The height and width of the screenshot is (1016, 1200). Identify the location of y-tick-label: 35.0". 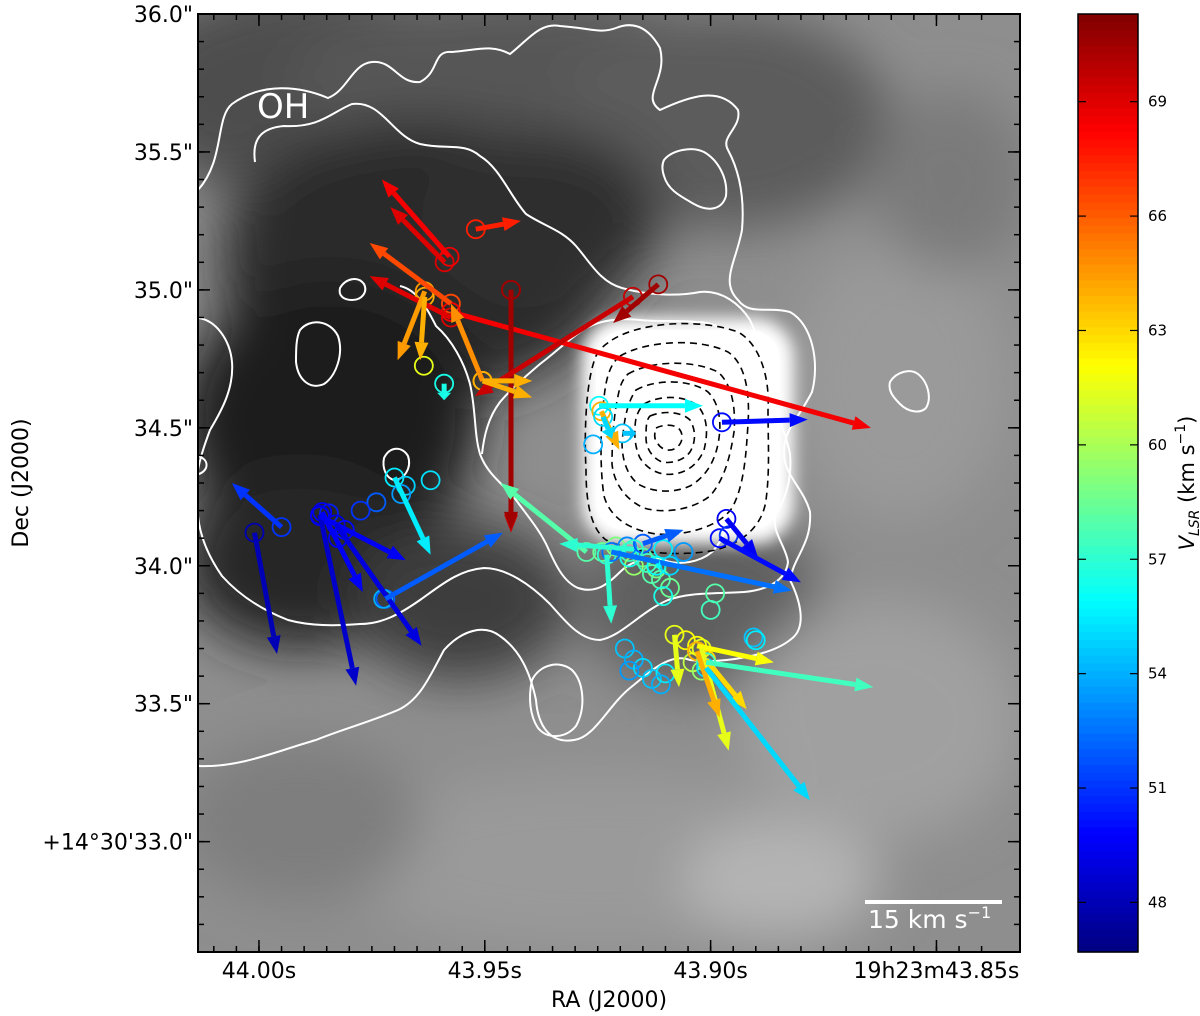
(163, 291).